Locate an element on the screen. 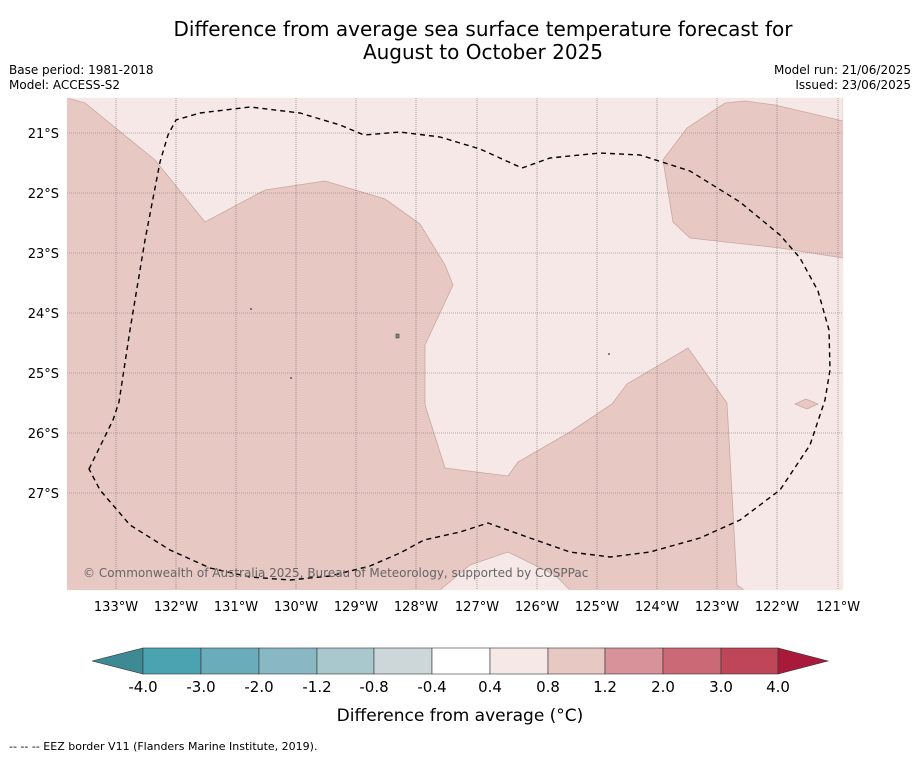 This screenshot has height=758, width=919. colorbar-tick-label: 0.8 is located at coordinates (548, 687).